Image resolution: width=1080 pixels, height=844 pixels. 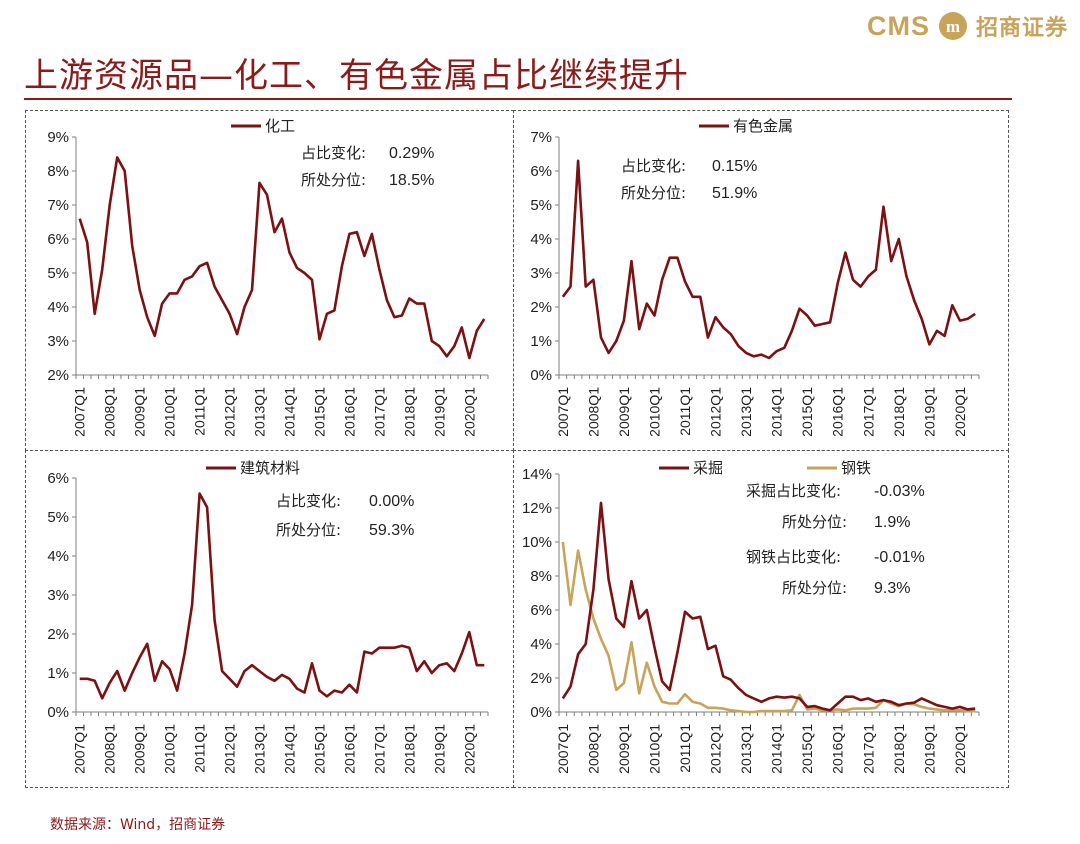 I want to click on y-tick-label: 12%, so click(x=537, y=508).